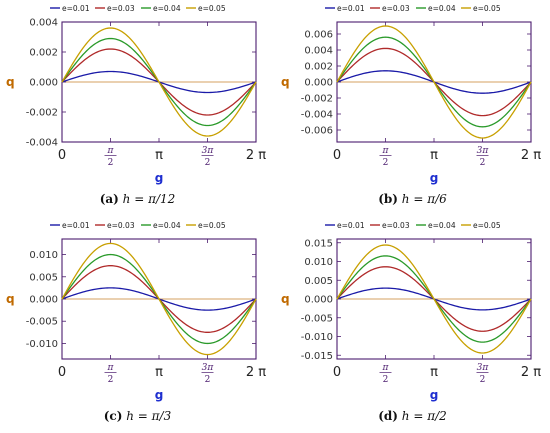 Image resolution: width=550 pixels, height=433 pixels. Describe the element at coordinates (109, 199) in the screenshot. I see `caption-a-label: (a)` at that location.